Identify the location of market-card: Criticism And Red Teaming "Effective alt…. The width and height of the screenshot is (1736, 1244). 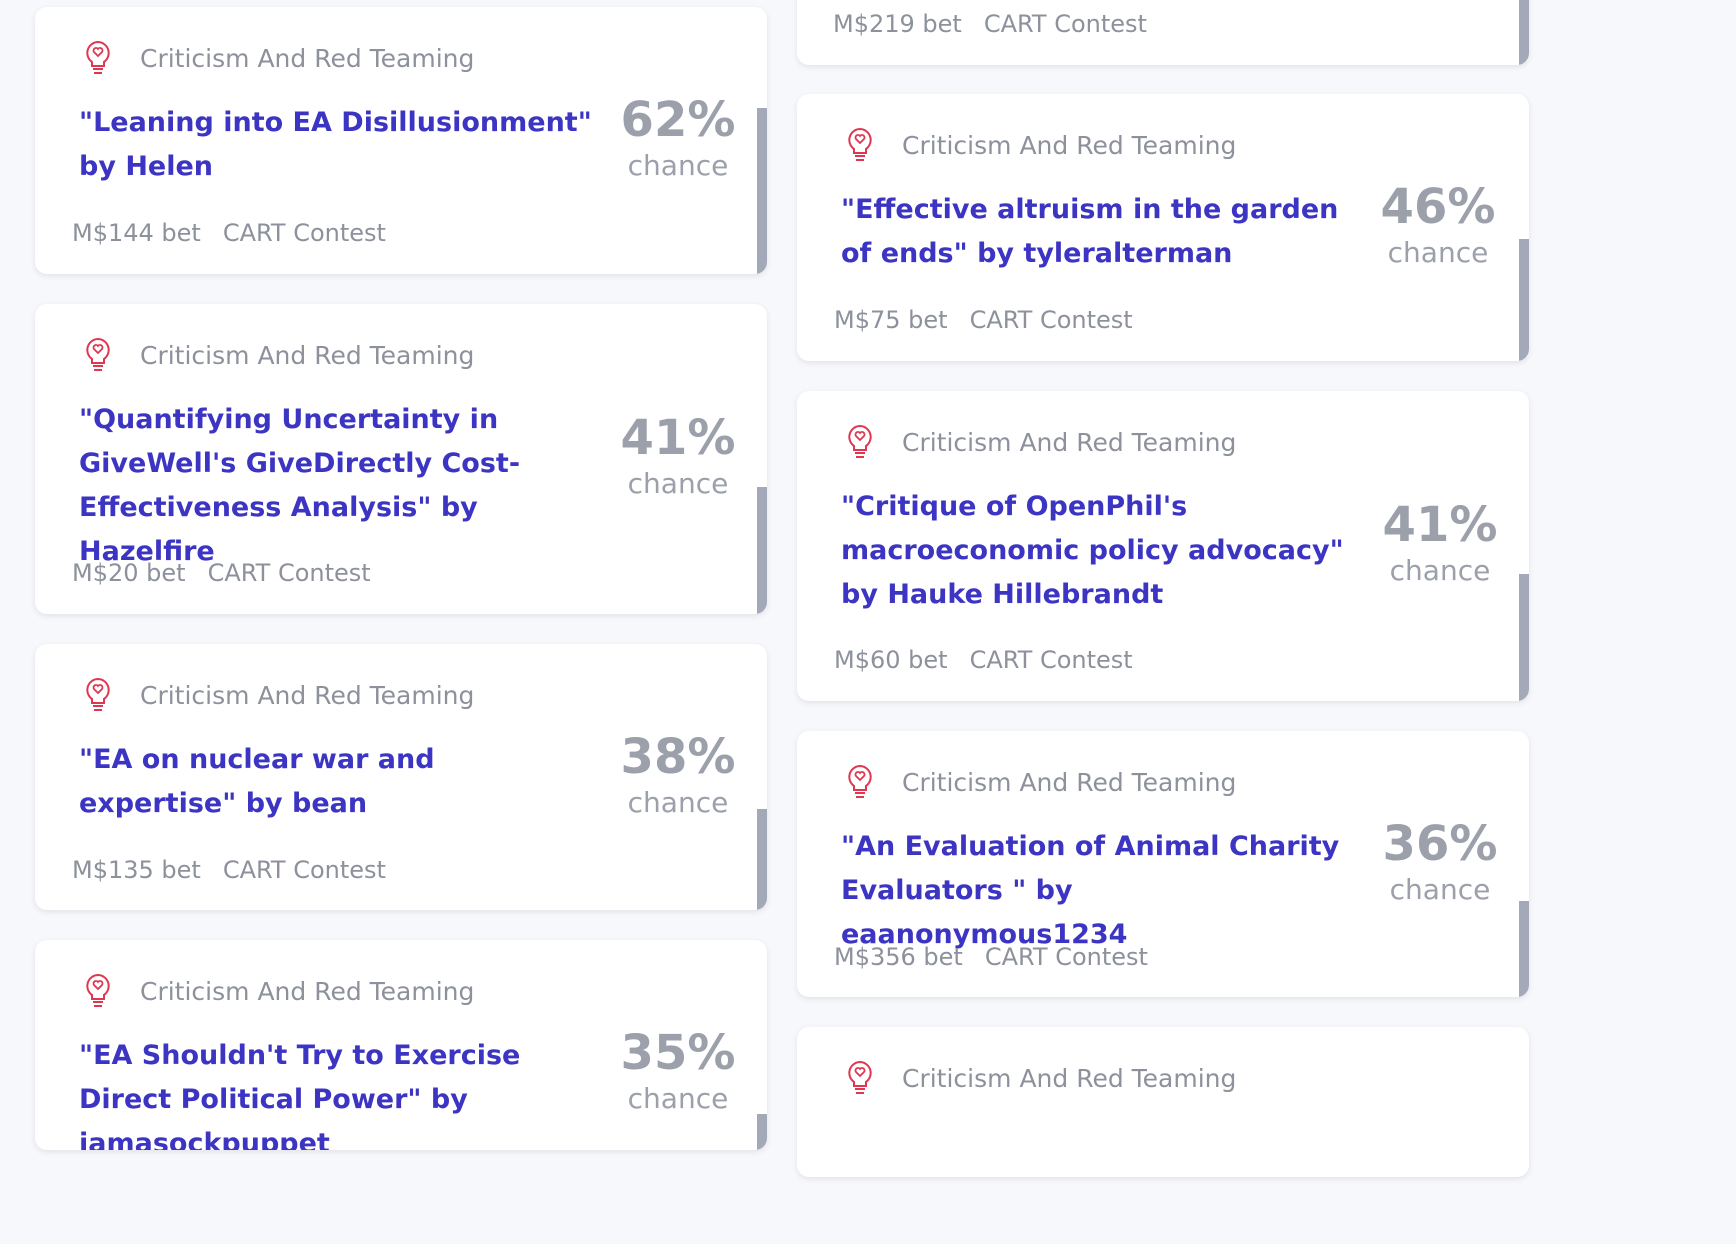
(1163, 227).